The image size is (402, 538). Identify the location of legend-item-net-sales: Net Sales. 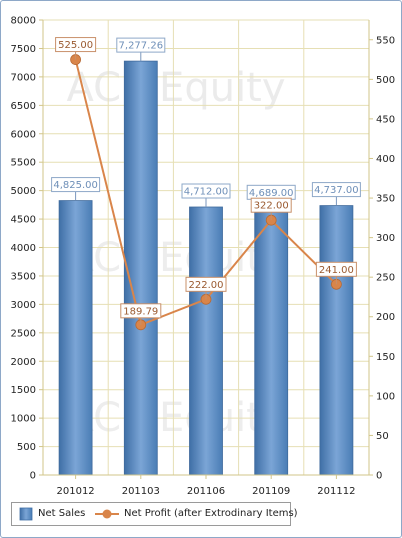
(58, 514).